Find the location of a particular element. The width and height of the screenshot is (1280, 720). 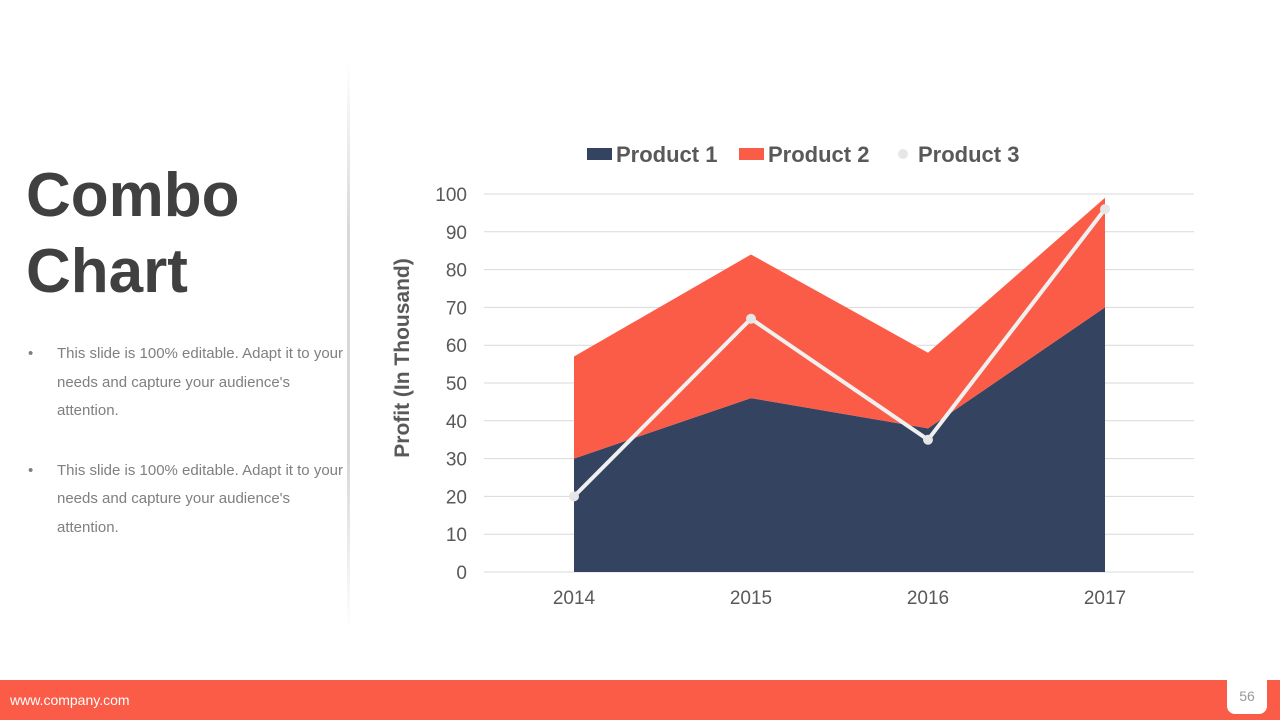

footer-url: www.company.com is located at coordinates (70, 700).